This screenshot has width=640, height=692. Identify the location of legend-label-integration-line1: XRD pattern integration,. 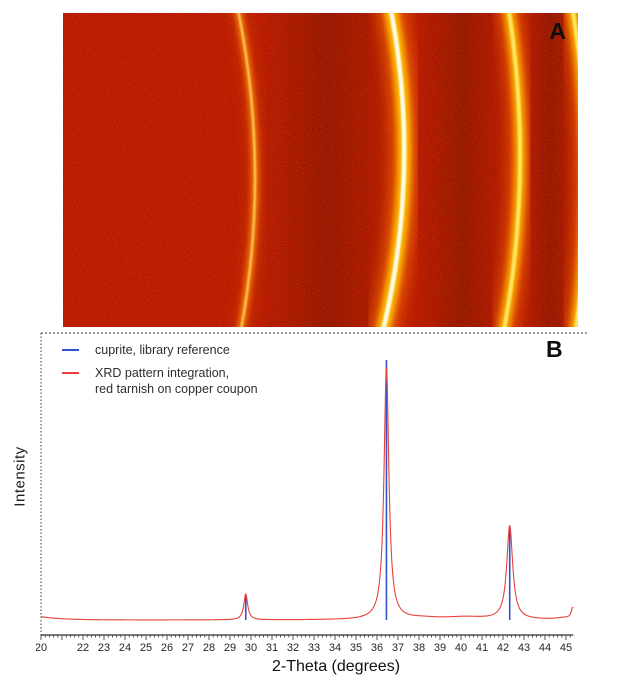
(162, 373).